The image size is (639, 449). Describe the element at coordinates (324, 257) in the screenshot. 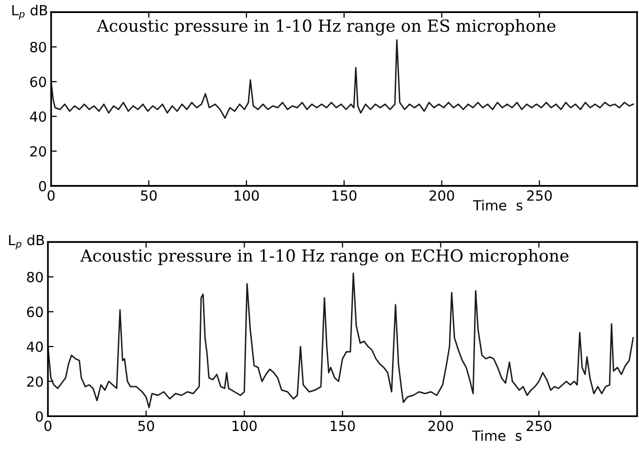

I see `chart-title: Acoustic pressure in 1-10 Hz range on ECHO microphone` at that location.